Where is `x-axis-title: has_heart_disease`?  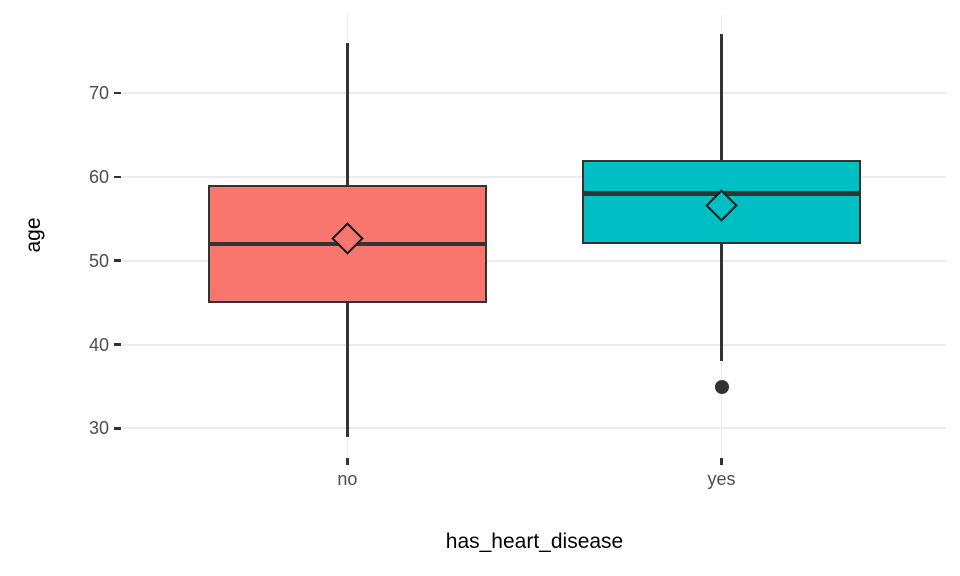
x-axis-title: has_heart_disease is located at coordinates (534, 541).